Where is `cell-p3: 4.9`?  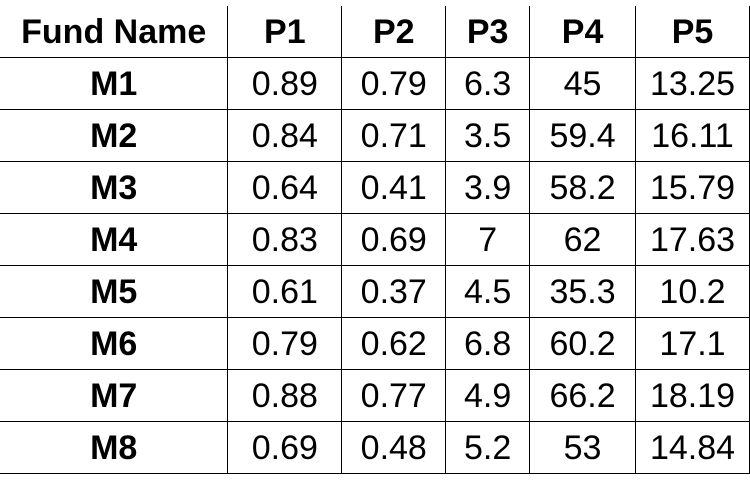
cell-p3: 4.9 is located at coordinates (488, 395).